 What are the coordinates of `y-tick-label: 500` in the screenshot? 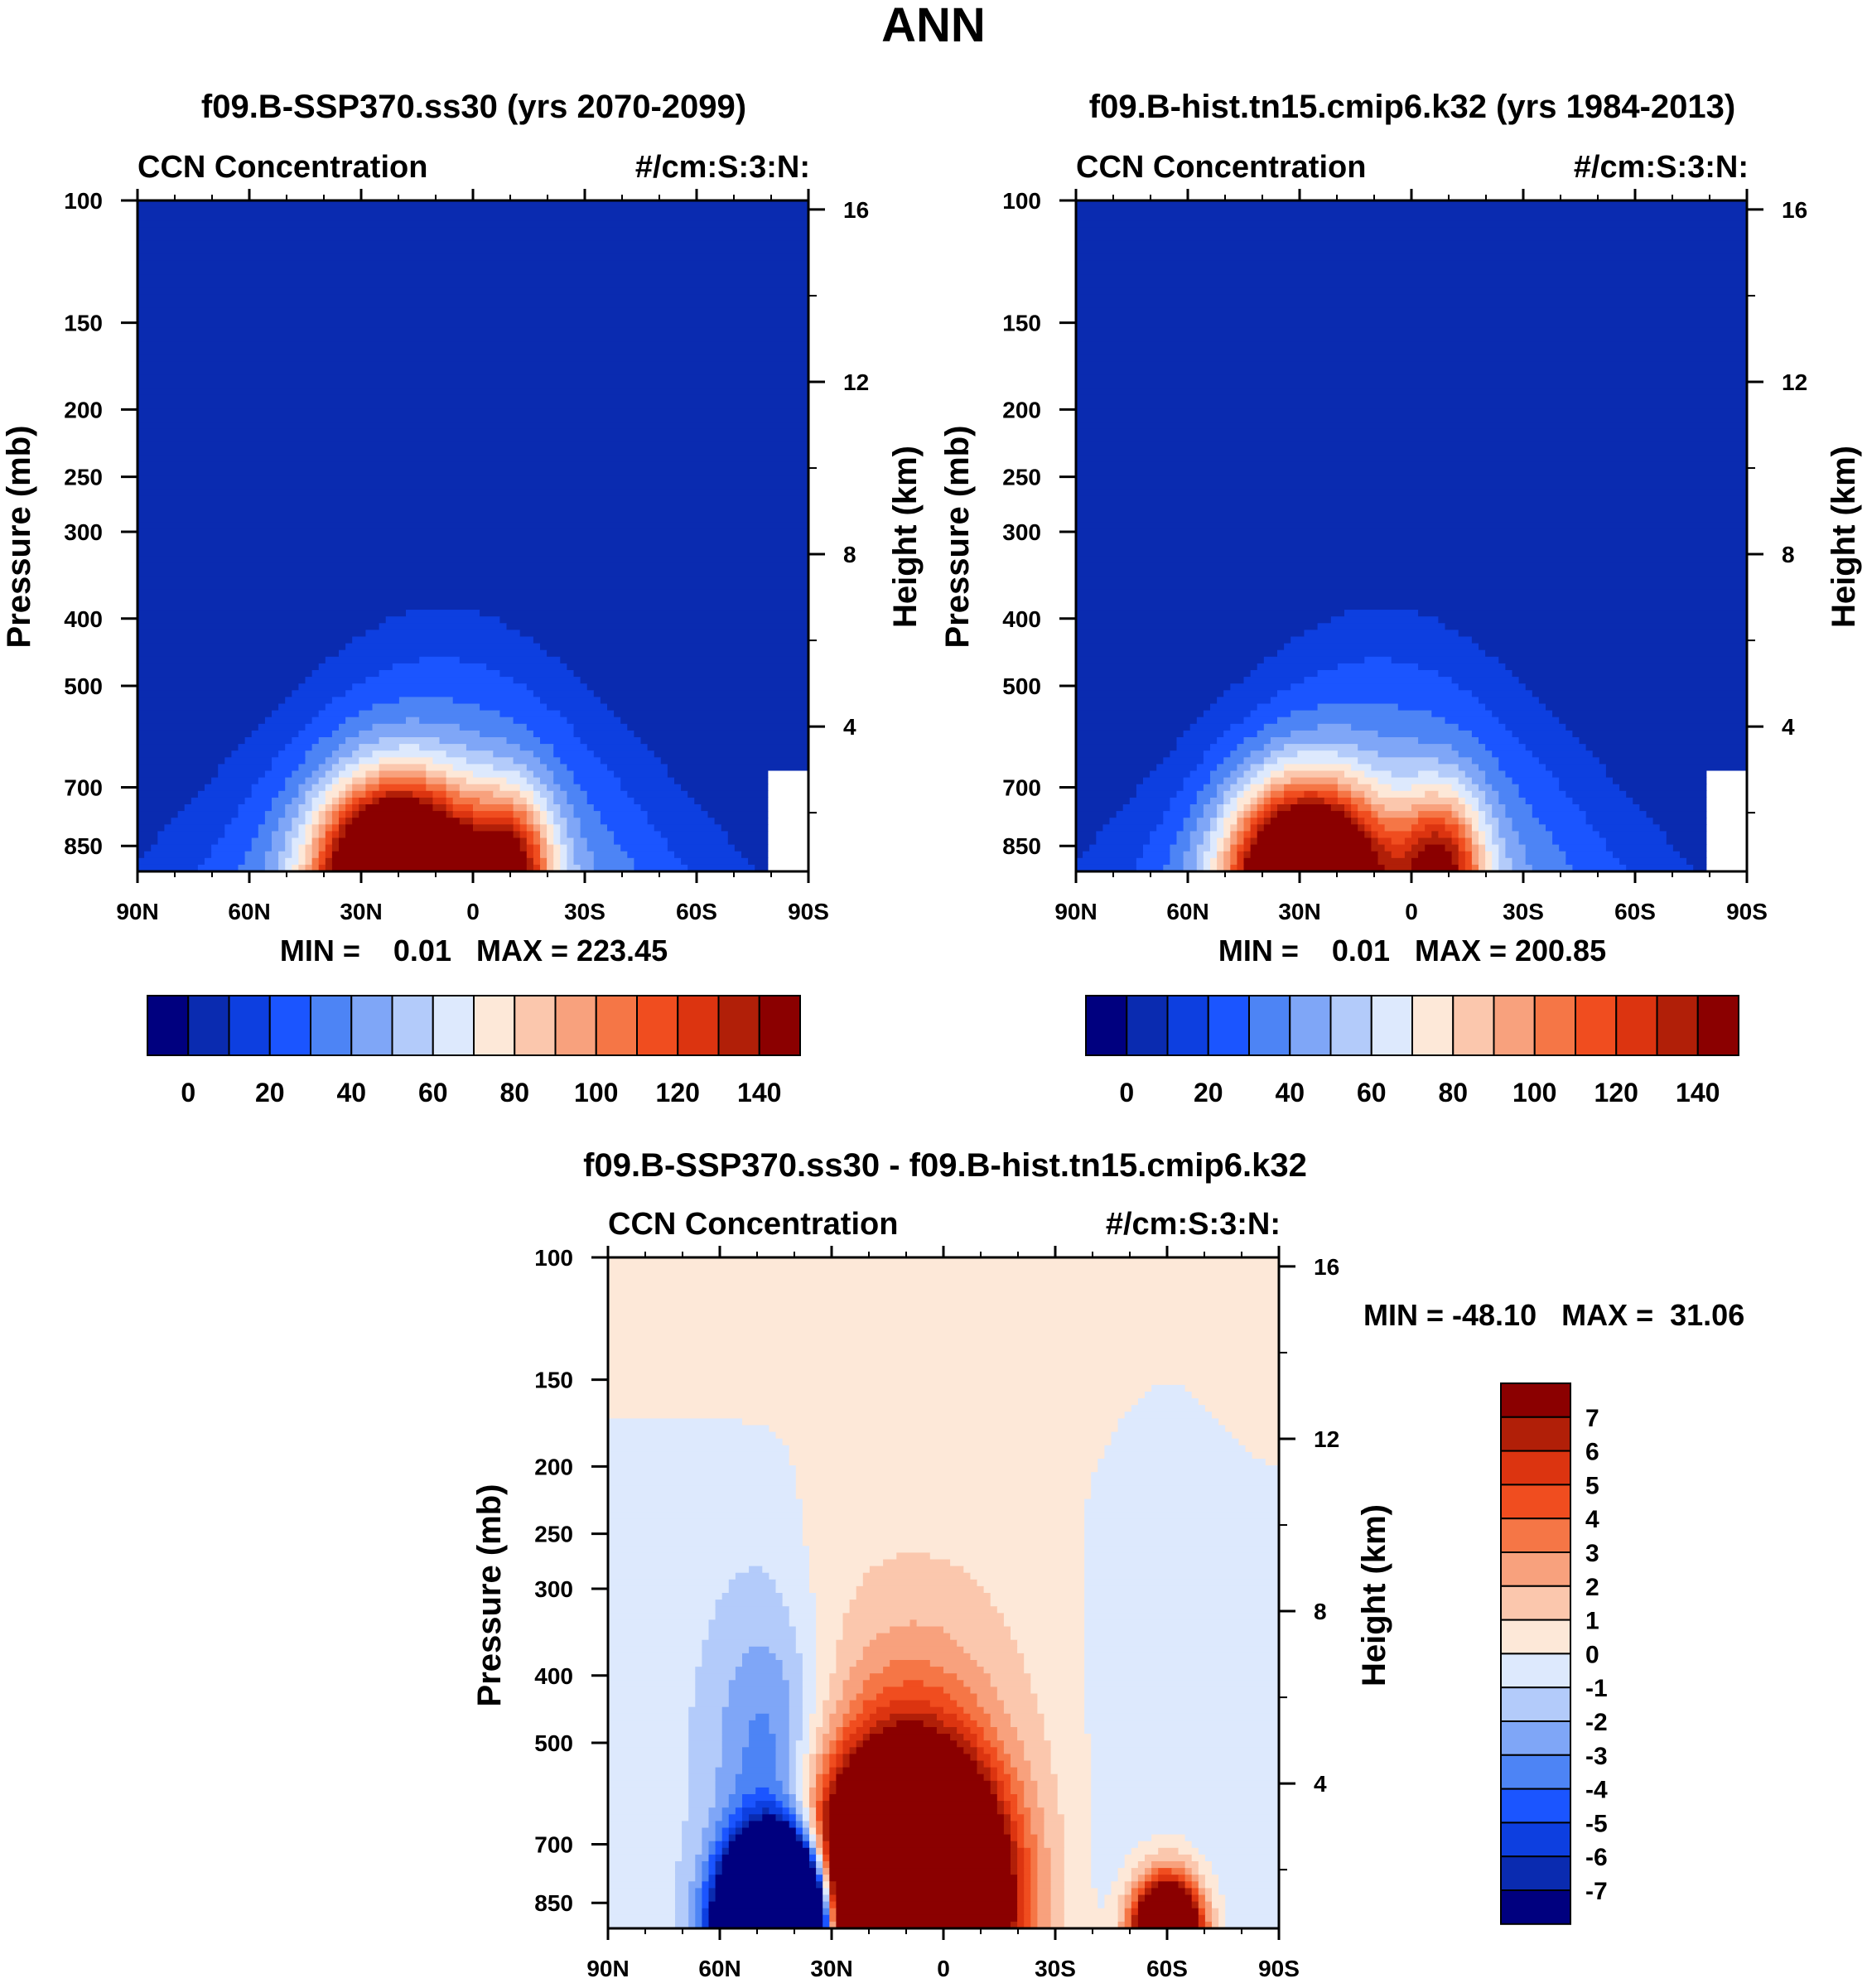 It's located at (83, 686).